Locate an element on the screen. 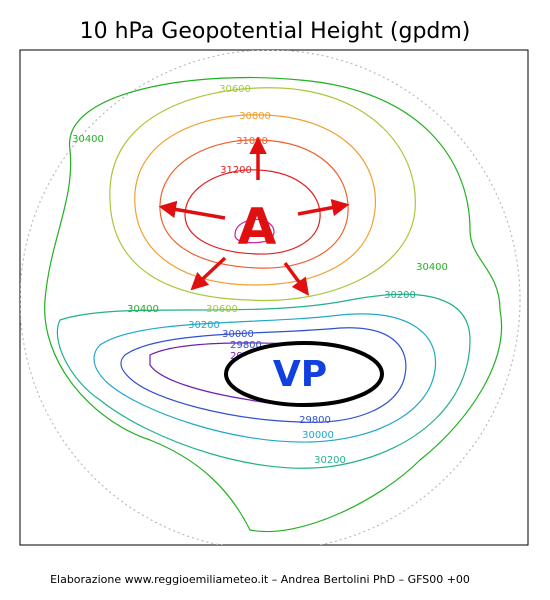 The image size is (550, 600). vortex-label: VP is located at coordinates (300, 374).